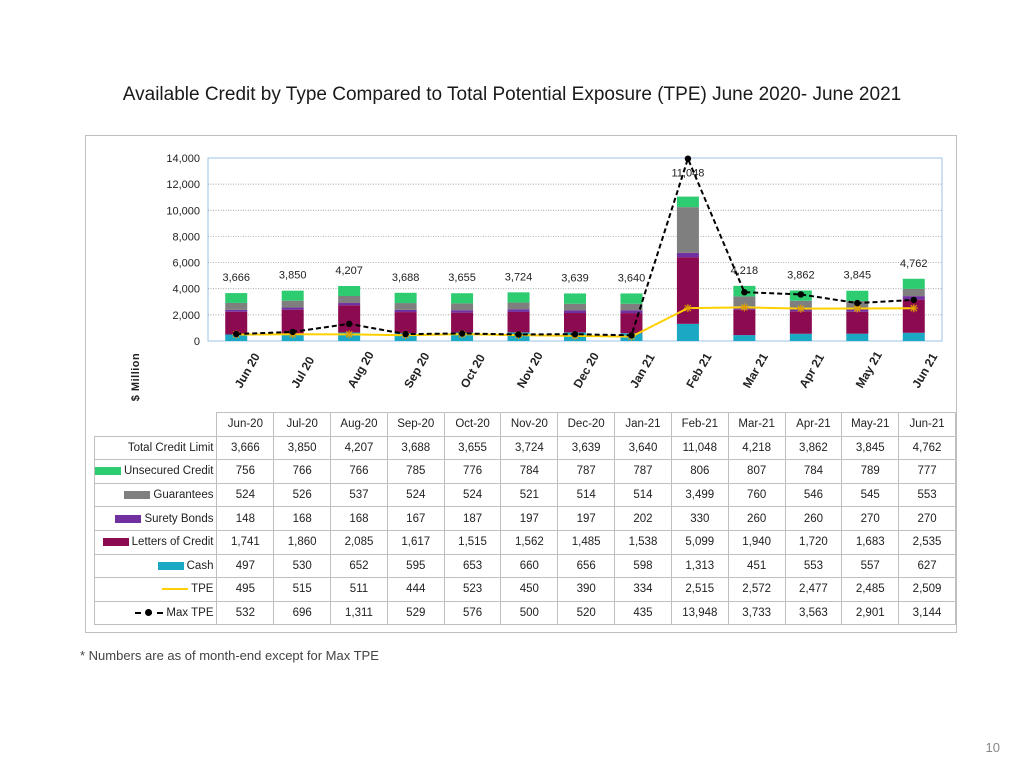 This screenshot has height=768, width=1024. I want to click on table-cell: 520, so click(586, 613).